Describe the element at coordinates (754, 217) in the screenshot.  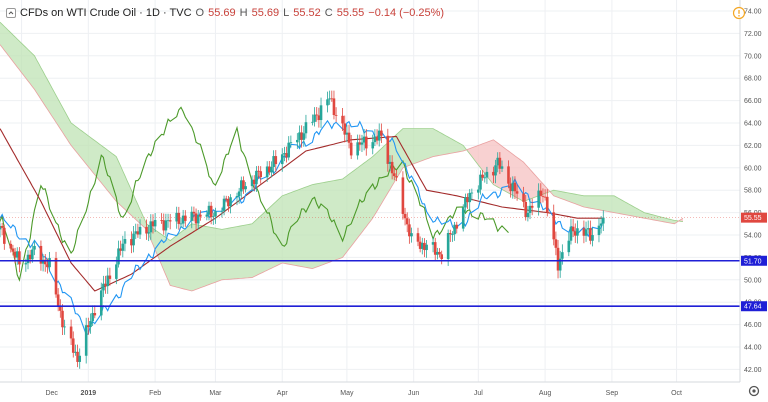
I see `last-price-badge` at that location.